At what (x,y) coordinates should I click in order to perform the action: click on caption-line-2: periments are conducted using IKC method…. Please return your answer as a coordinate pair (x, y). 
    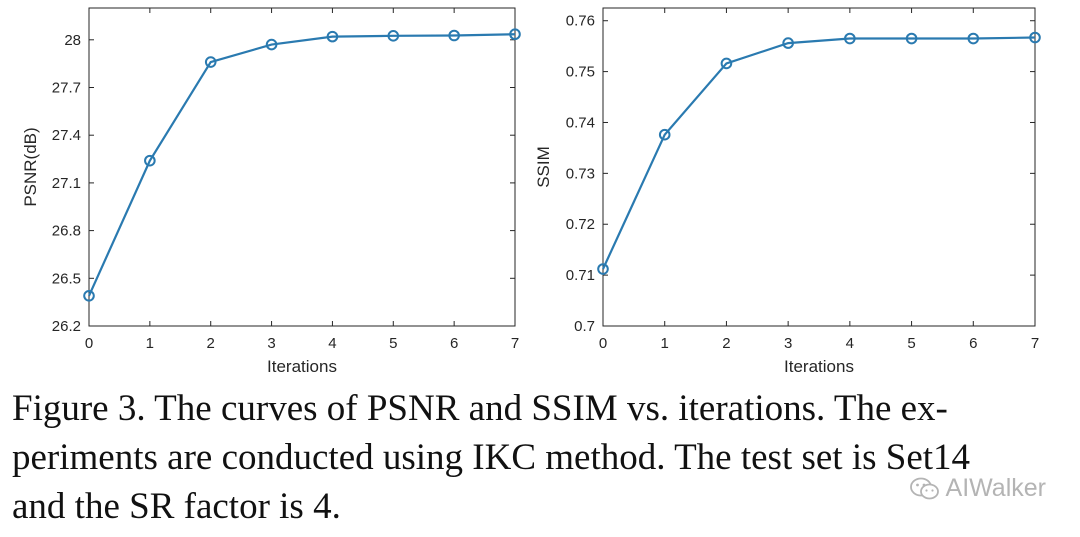
    Looking at the image, I should click on (491, 457).